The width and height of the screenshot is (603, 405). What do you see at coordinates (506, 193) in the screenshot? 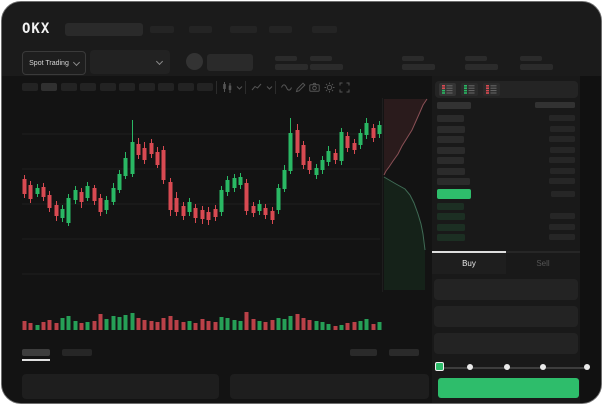
I see `last-price-row` at bounding box center [506, 193].